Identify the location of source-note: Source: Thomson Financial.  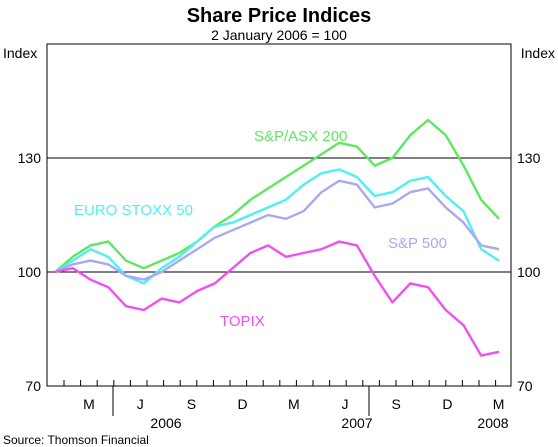
(76, 440).